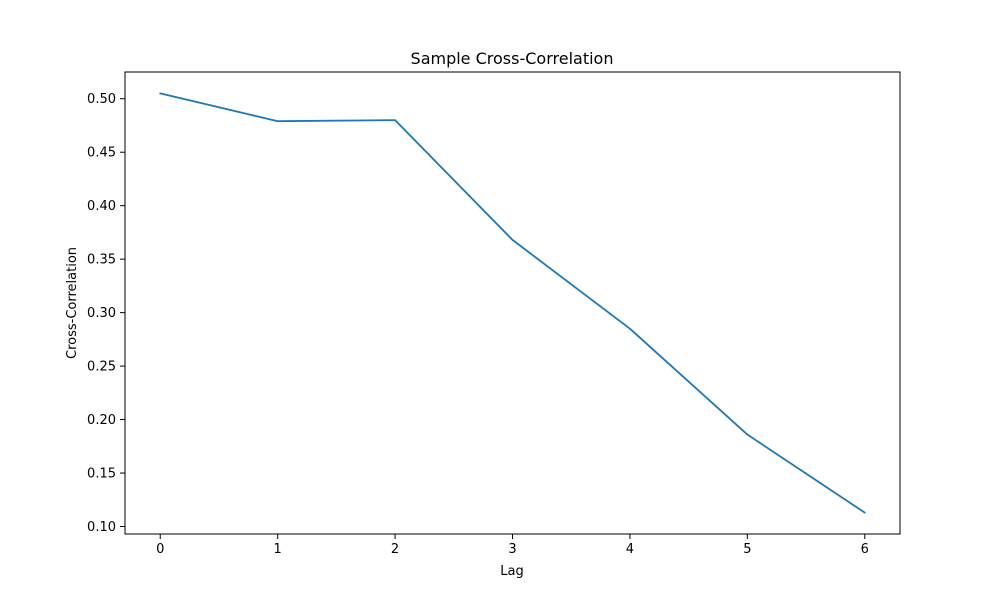 The image size is (1000, 600). What do you see at coordinates (101, 420) in the screenshot?
I see `y-tick-label: 0.20` at bounding box center [101, 420].